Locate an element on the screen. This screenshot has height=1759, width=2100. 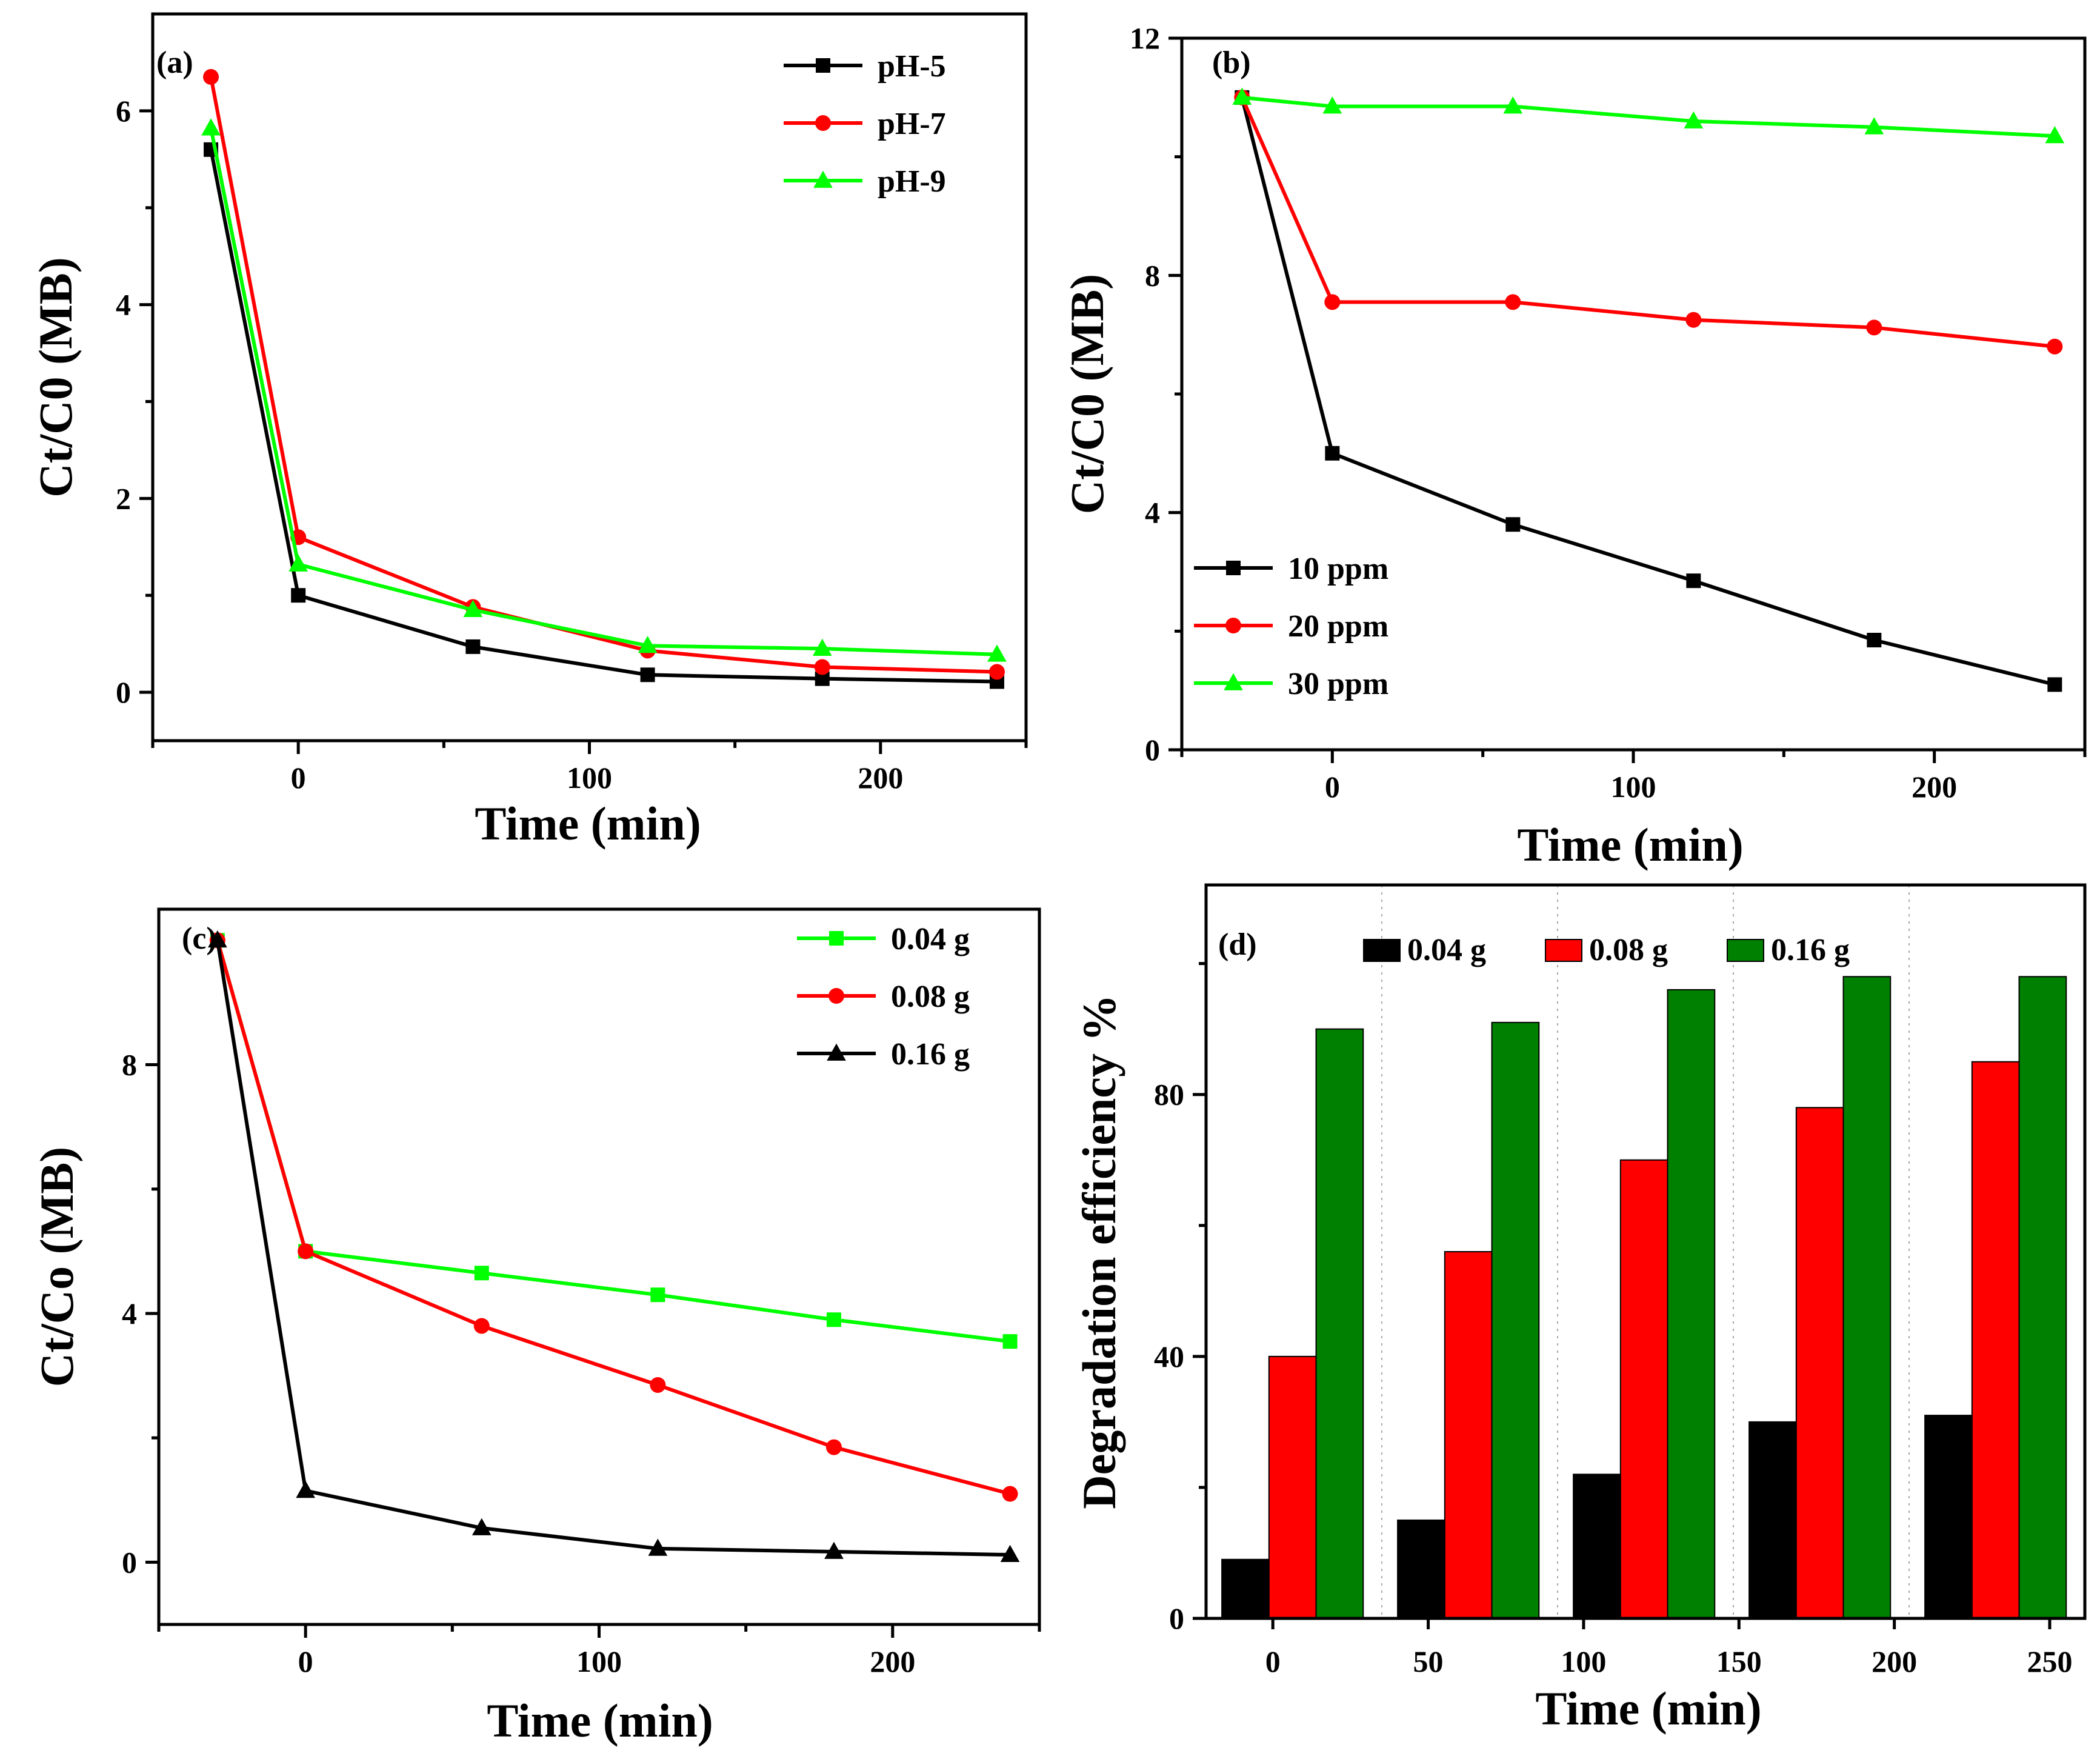
y-axis-title: Ct/Co (MB) is located at coordinates (56, 1267).